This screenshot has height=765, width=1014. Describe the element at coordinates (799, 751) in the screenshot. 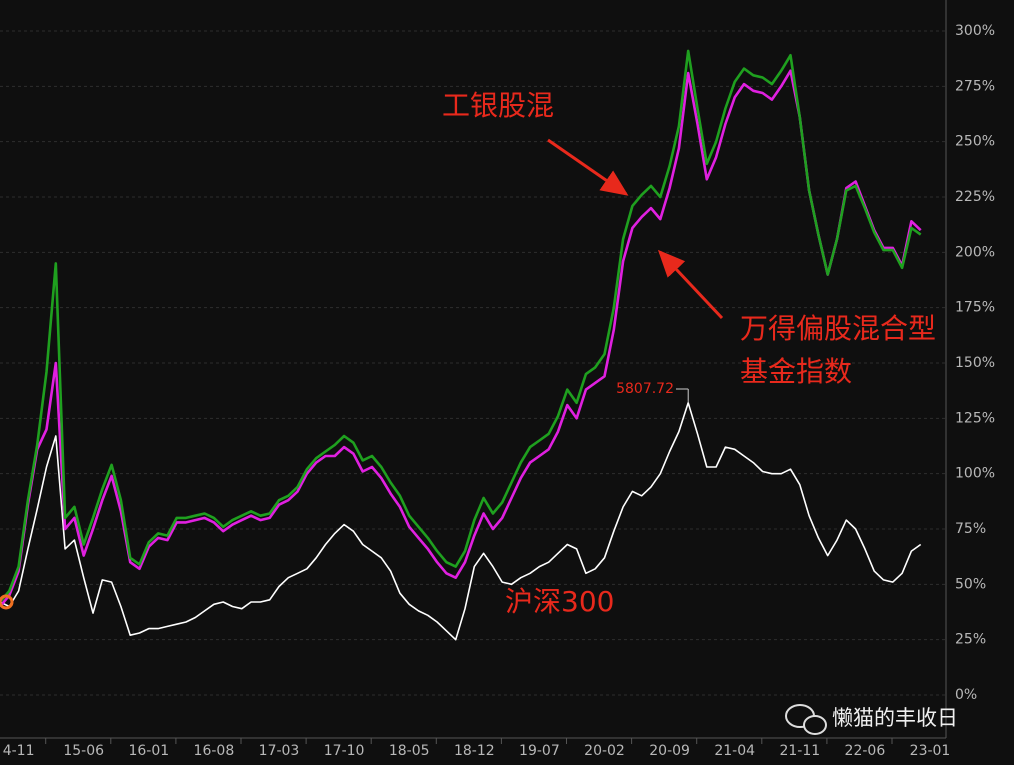

I see `x-tick-label: 21-11` at that location.